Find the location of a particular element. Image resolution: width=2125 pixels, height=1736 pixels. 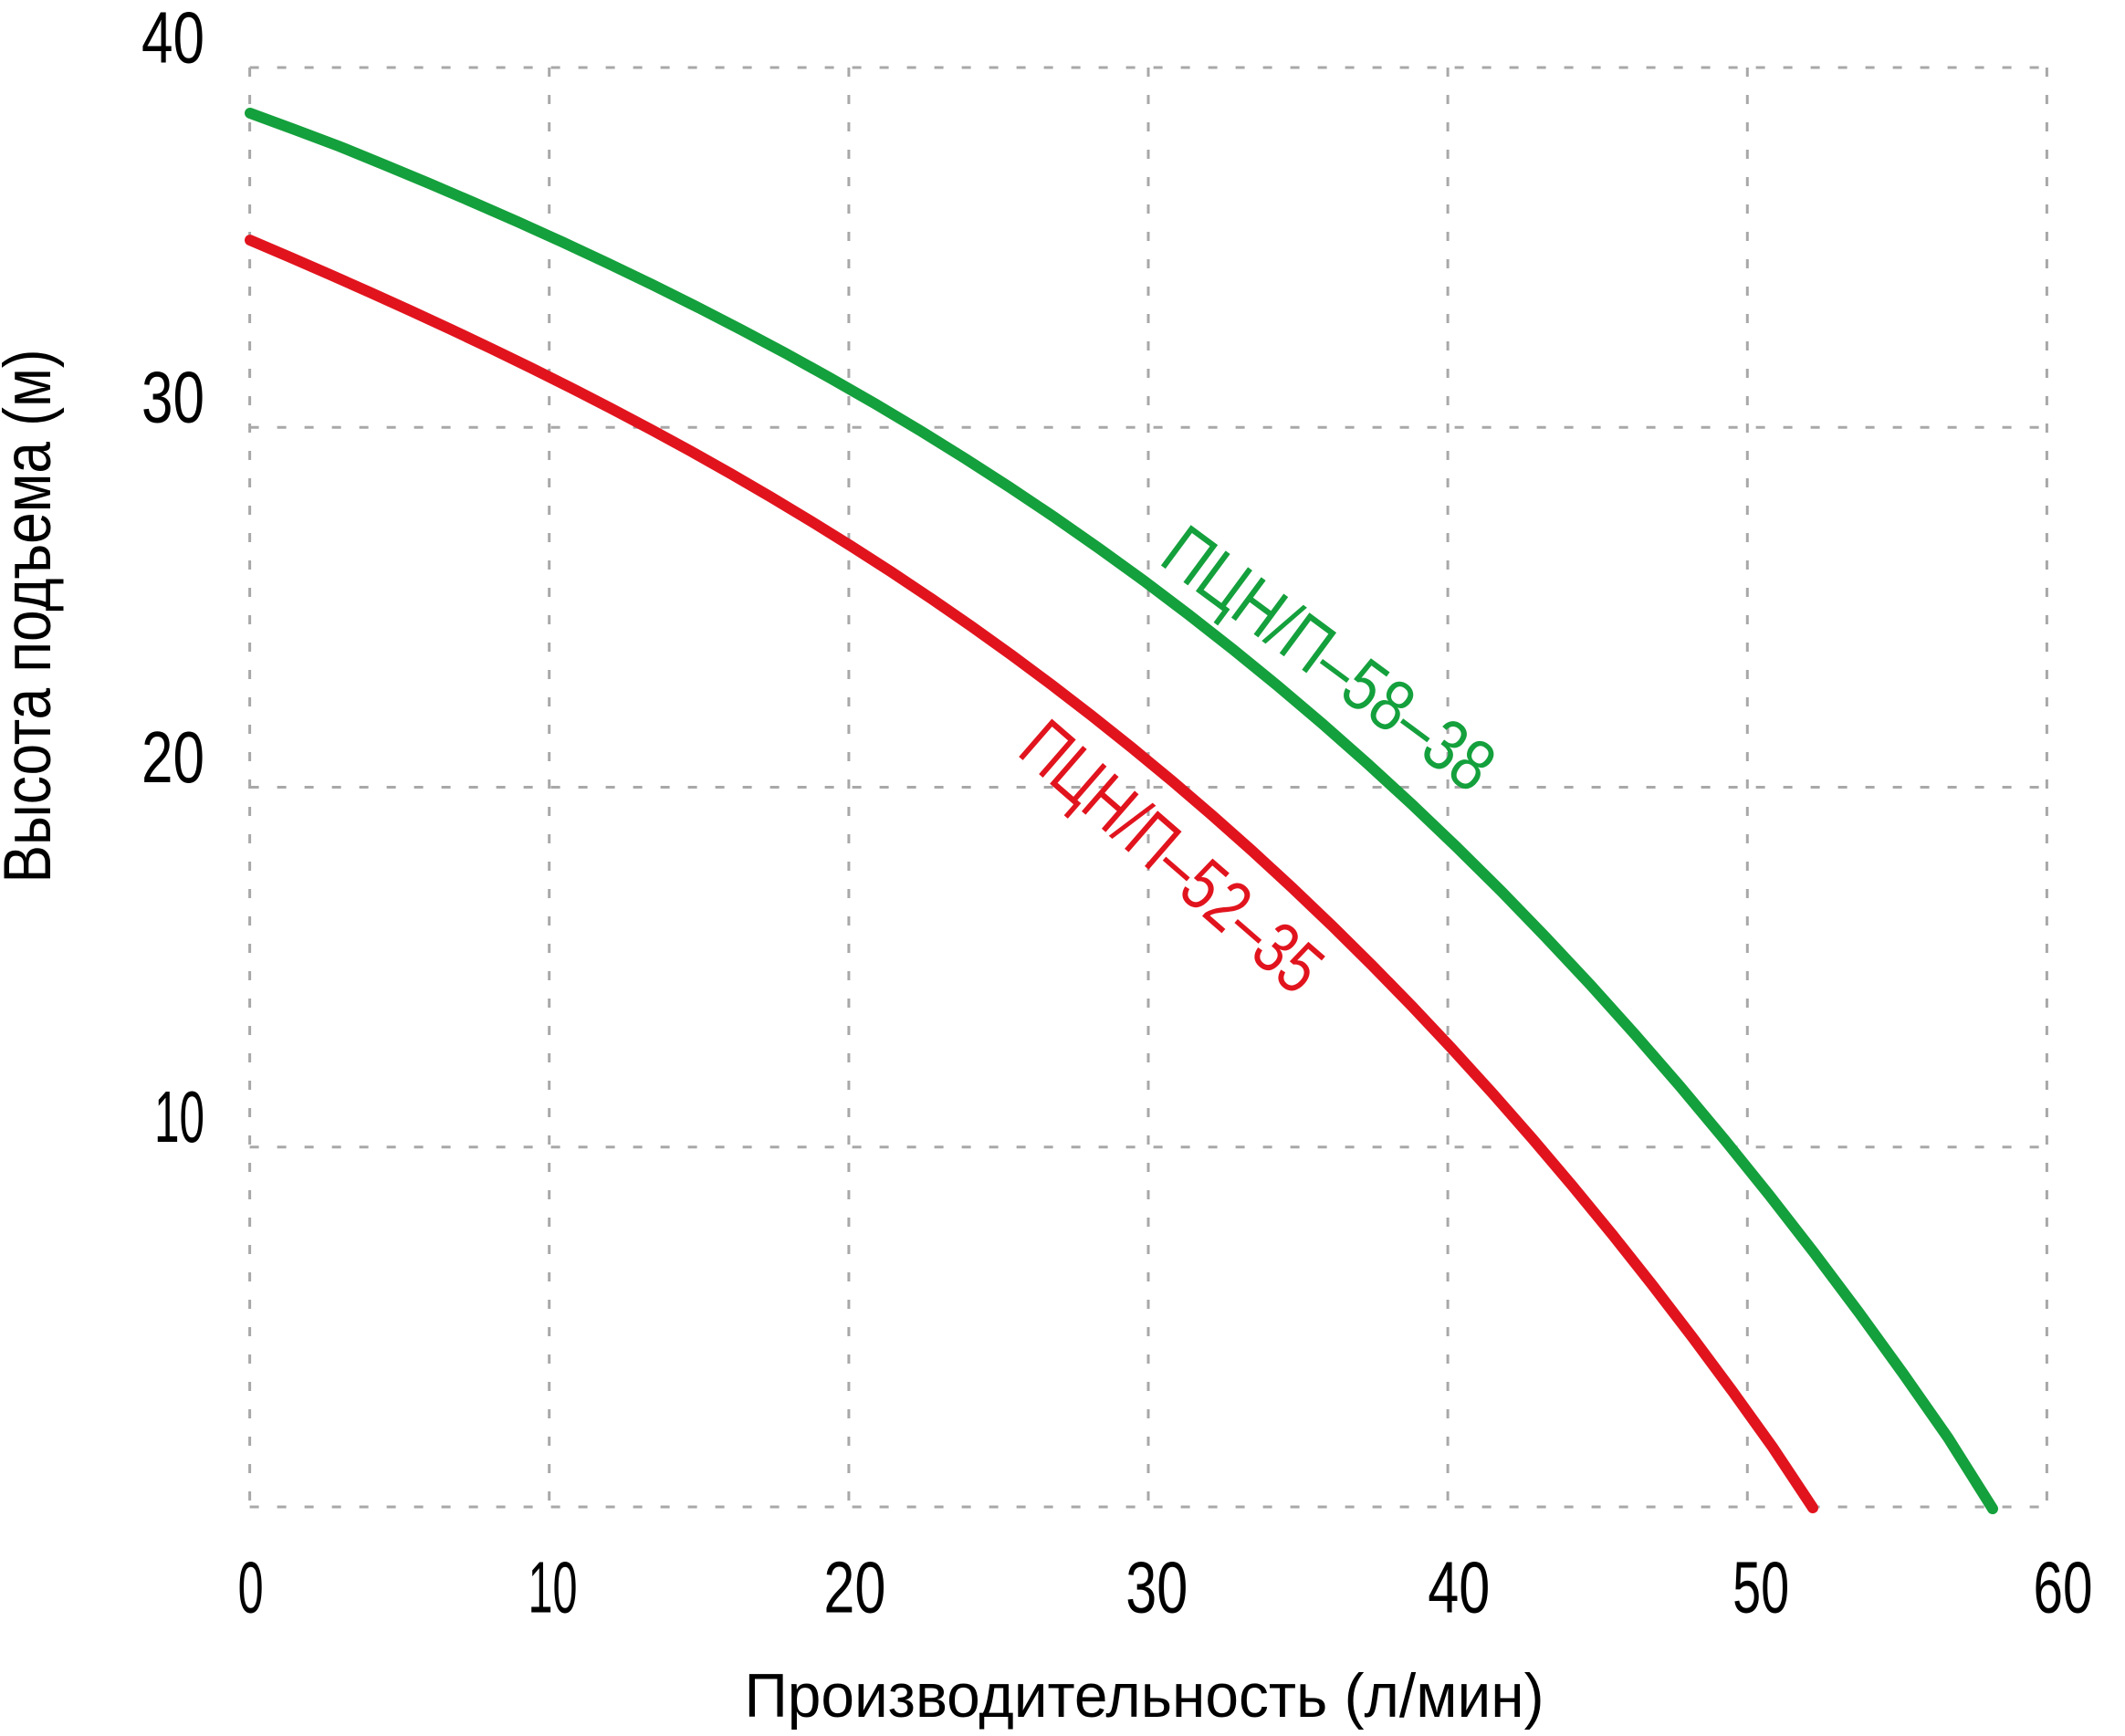

svg-text: 50 is located at coordinates (1760, 1587).